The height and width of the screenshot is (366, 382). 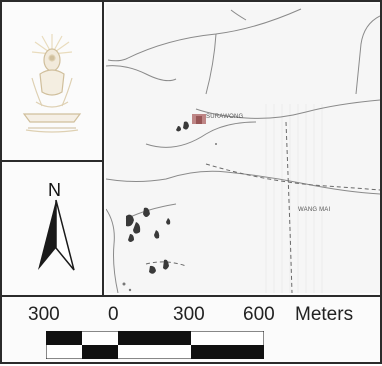 What do you see at coordinates (189, 314) in the screenshot?
I see `scale-tick-label-3: 300` at bounding box center [189, 314].